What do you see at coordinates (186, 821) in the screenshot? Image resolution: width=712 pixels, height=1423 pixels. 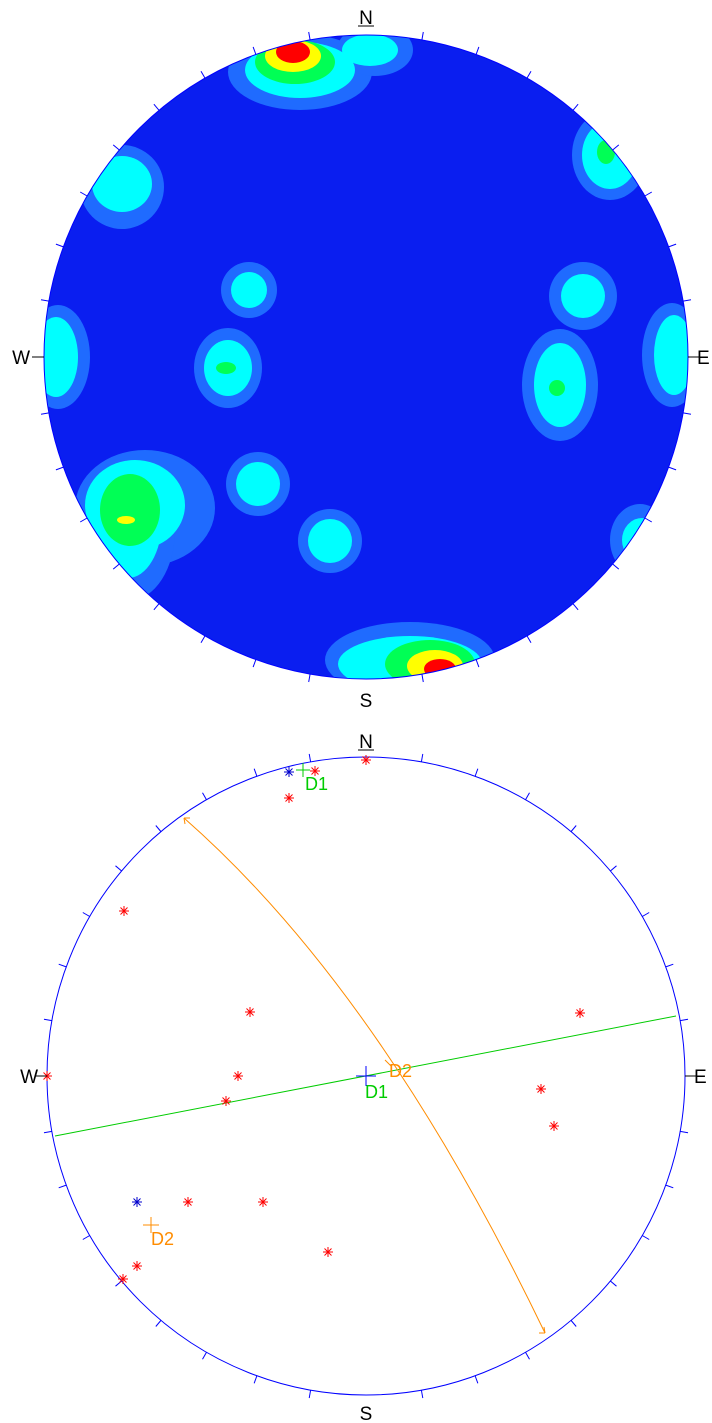 I see `d2-arrow-north` at bounding box center [186, 821].